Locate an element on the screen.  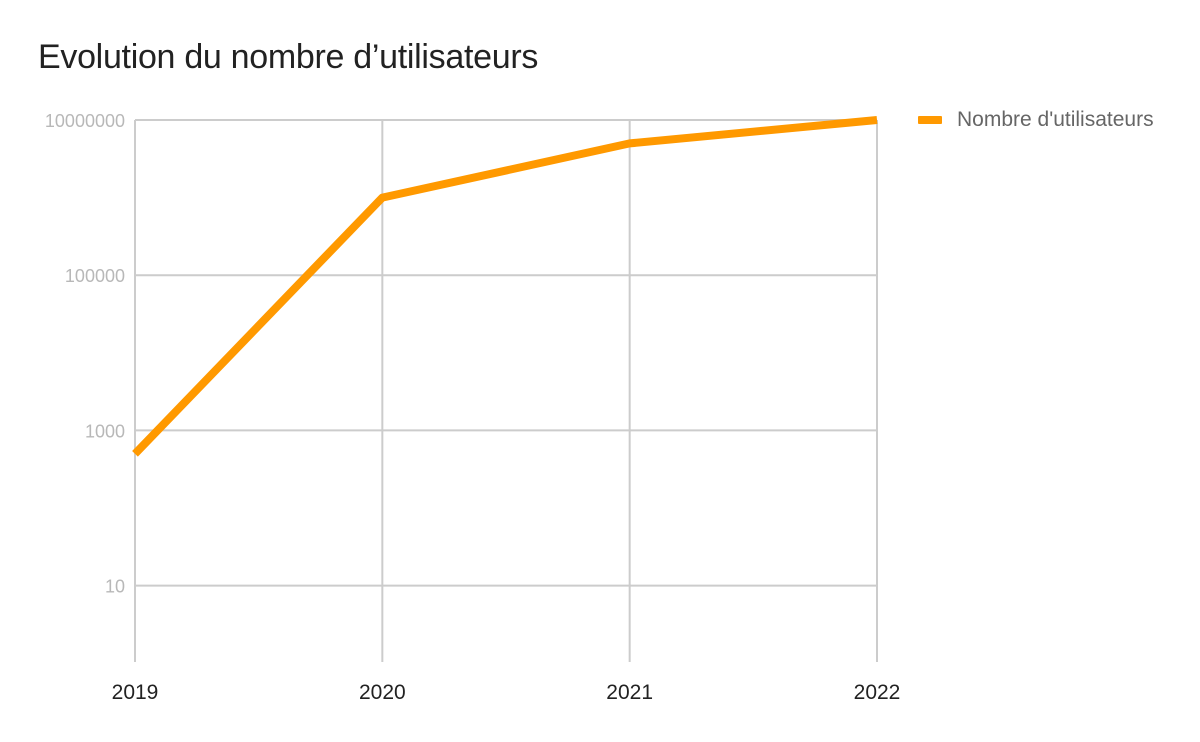
chart-title: Evolution du nombre d’utilisateurs is located at coordinates (288, 57).